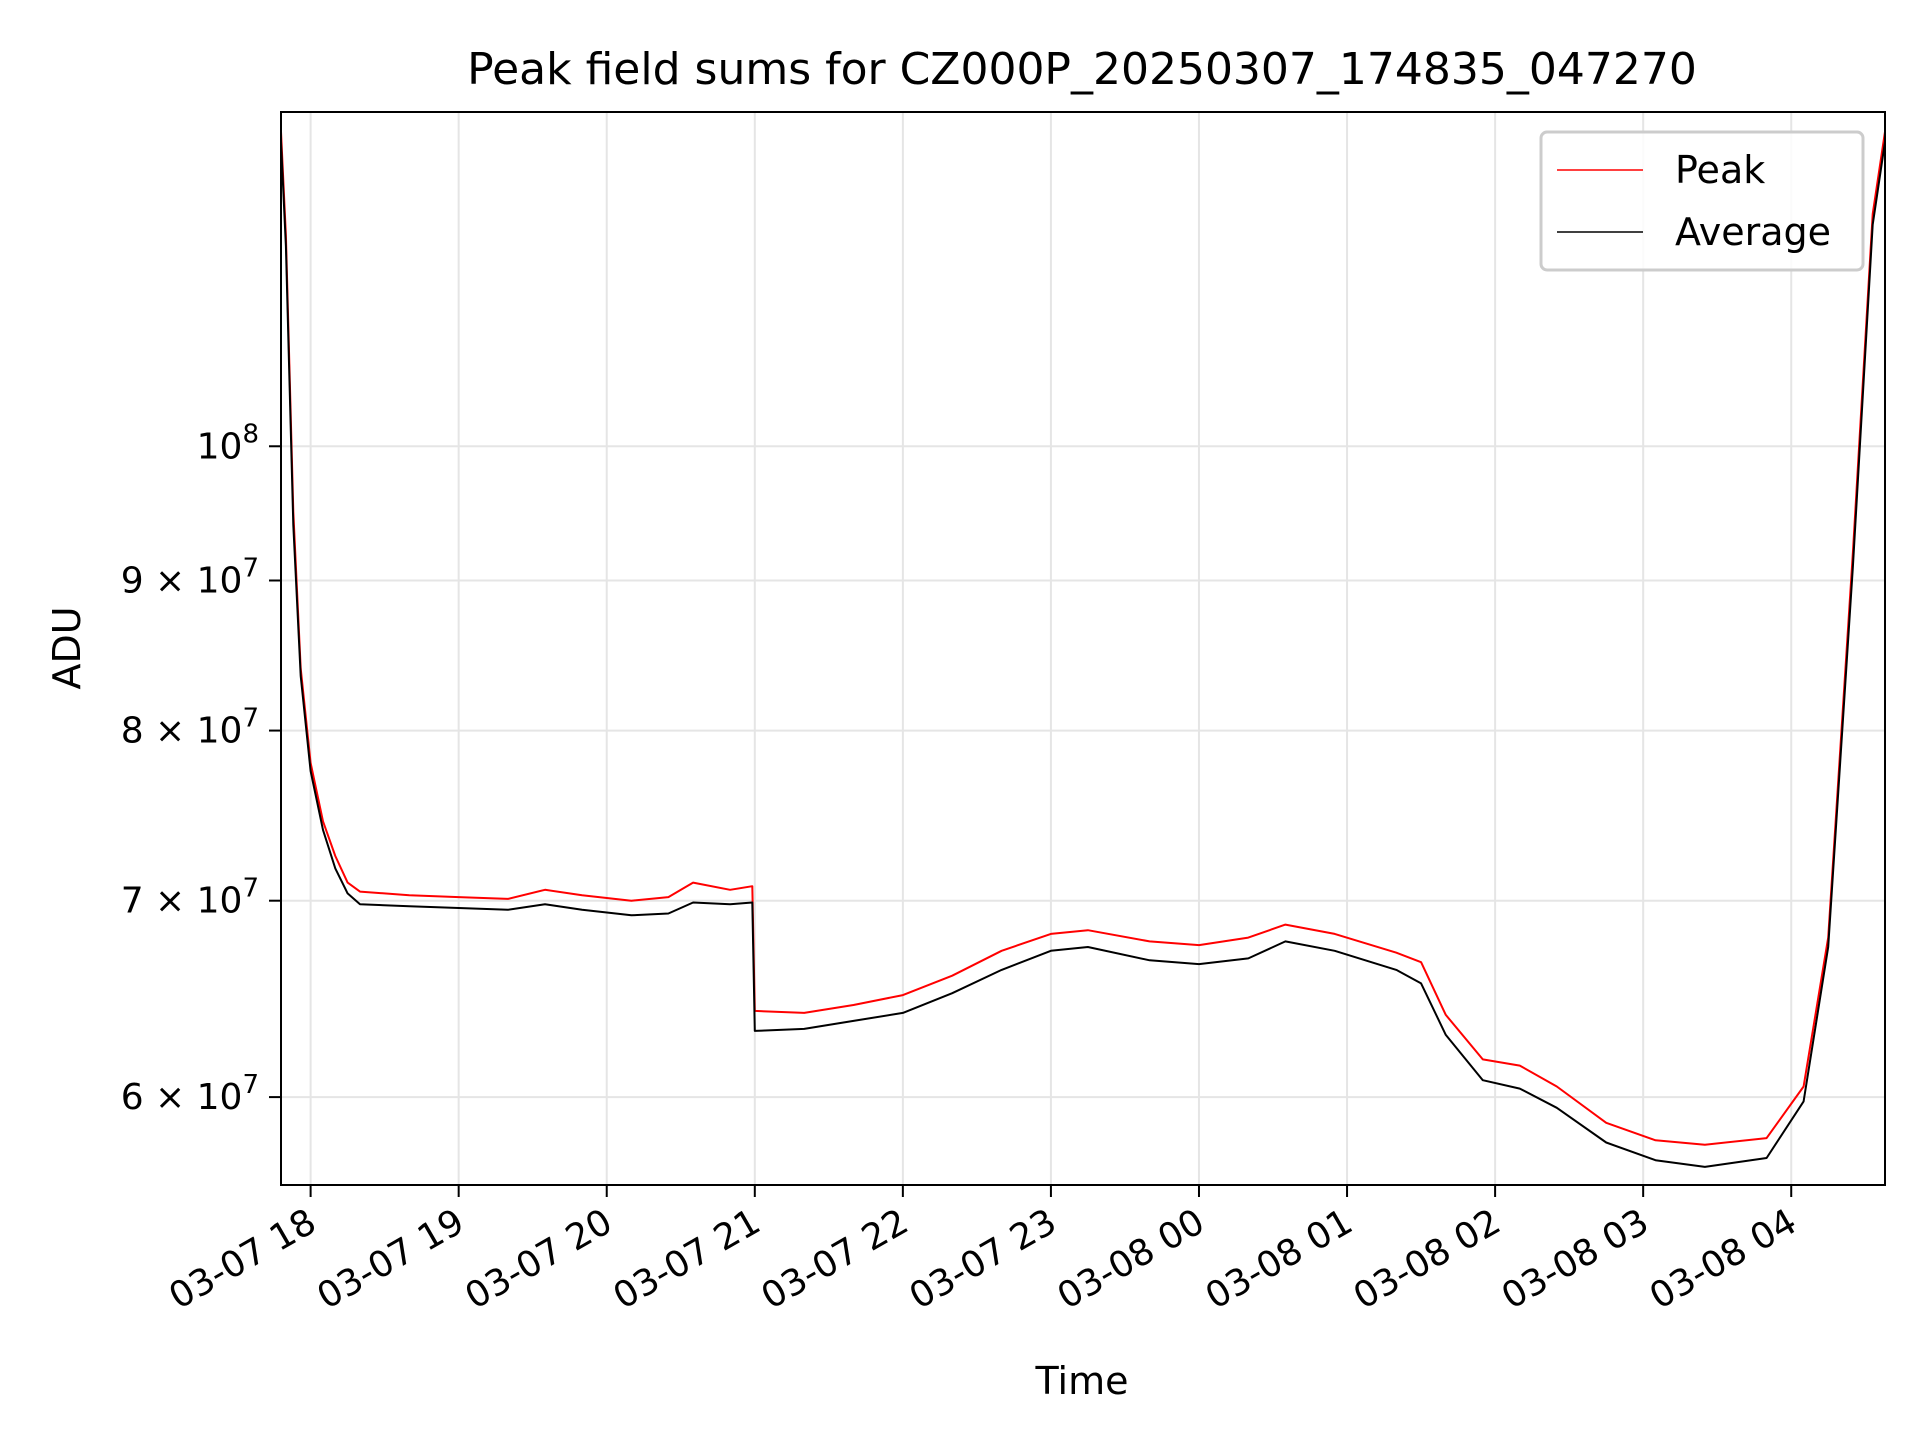 Image resolution: width=1920 pixels, height=1440 pixels. I want to click on y-tick-label: 6 × 107, so click(190, 1094).